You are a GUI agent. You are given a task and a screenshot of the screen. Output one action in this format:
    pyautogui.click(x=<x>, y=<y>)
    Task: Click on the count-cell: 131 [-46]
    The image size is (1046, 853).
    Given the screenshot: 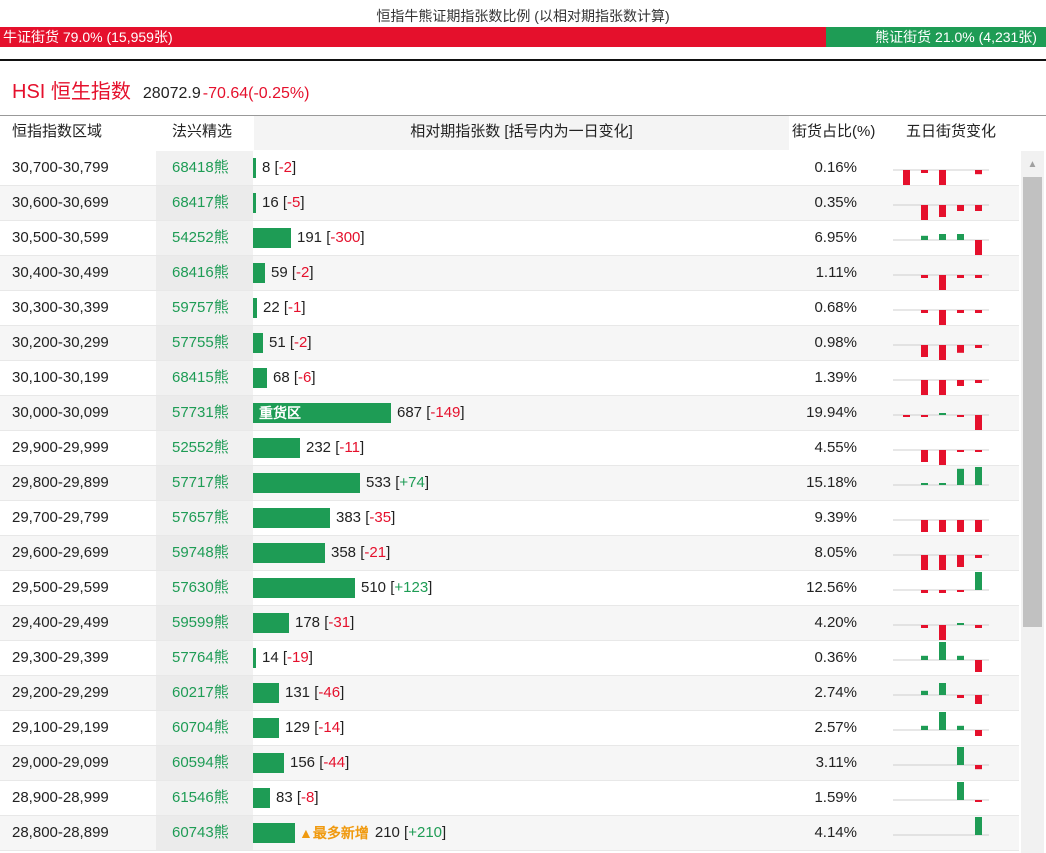 What is the action you would take?
    pyautogui.click(x=521, y=693)
    